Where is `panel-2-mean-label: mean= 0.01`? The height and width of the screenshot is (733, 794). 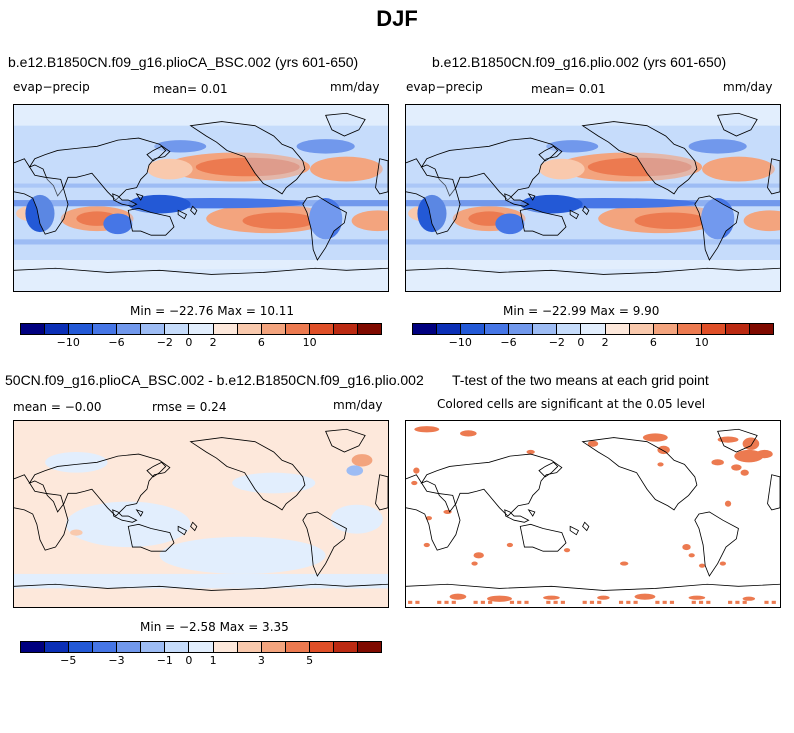 panel-2-mean-label: mean= 0.01 is located at coordinates (568, 89).